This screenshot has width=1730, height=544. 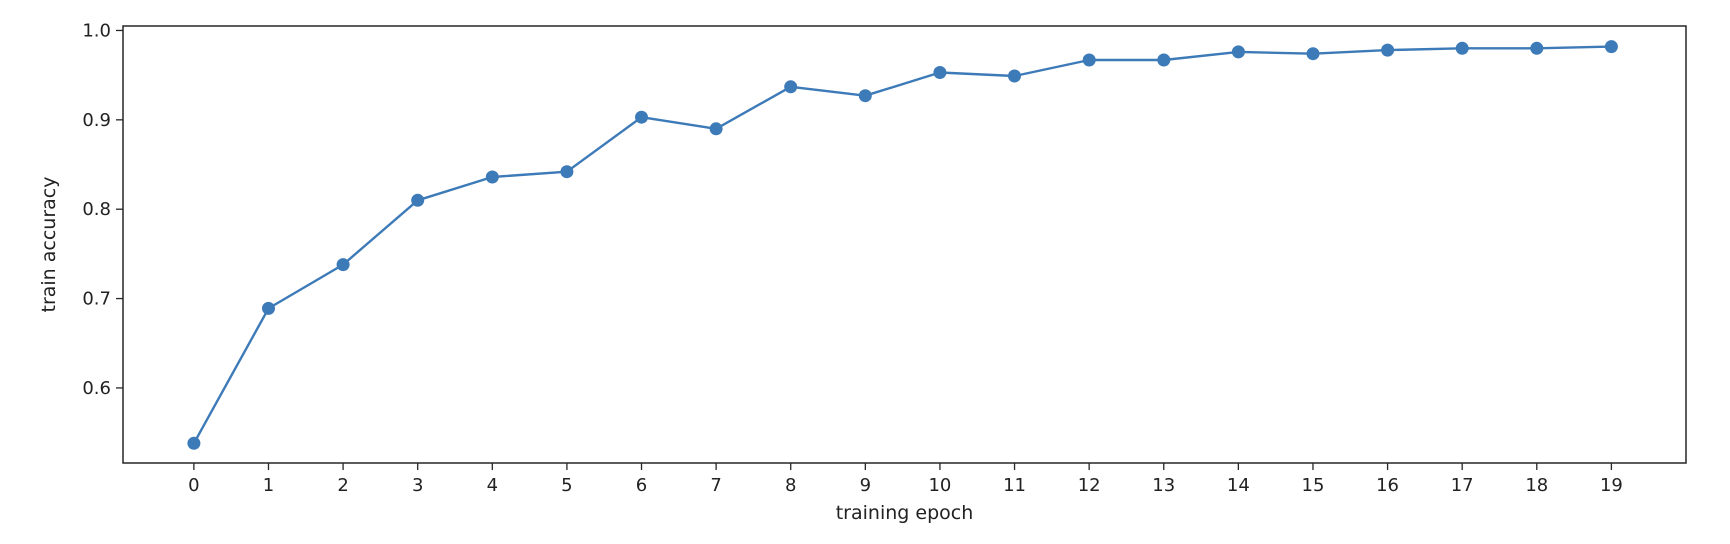 What do you see at coordinates (1313, 485) in the screenshot?
I see `x-tick-label: 15` at bounding box center [1313, 485].